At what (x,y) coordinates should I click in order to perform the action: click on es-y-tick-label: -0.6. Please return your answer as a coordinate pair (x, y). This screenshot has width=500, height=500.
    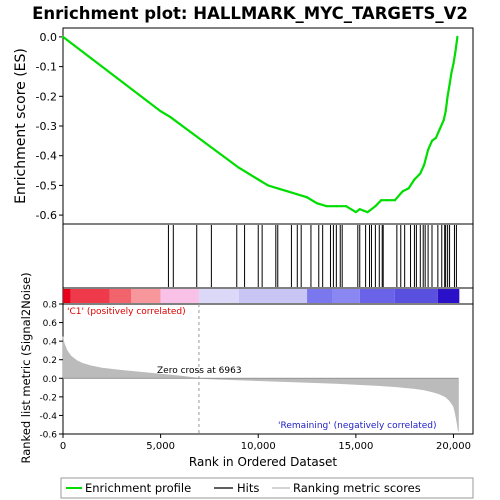
    Looking at the image, I should click on (46, 215).